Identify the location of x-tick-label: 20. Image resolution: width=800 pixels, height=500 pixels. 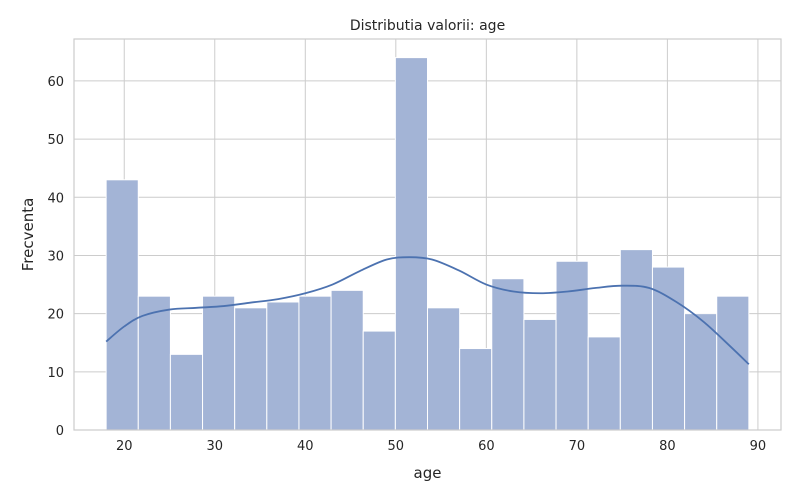
(124, 446).